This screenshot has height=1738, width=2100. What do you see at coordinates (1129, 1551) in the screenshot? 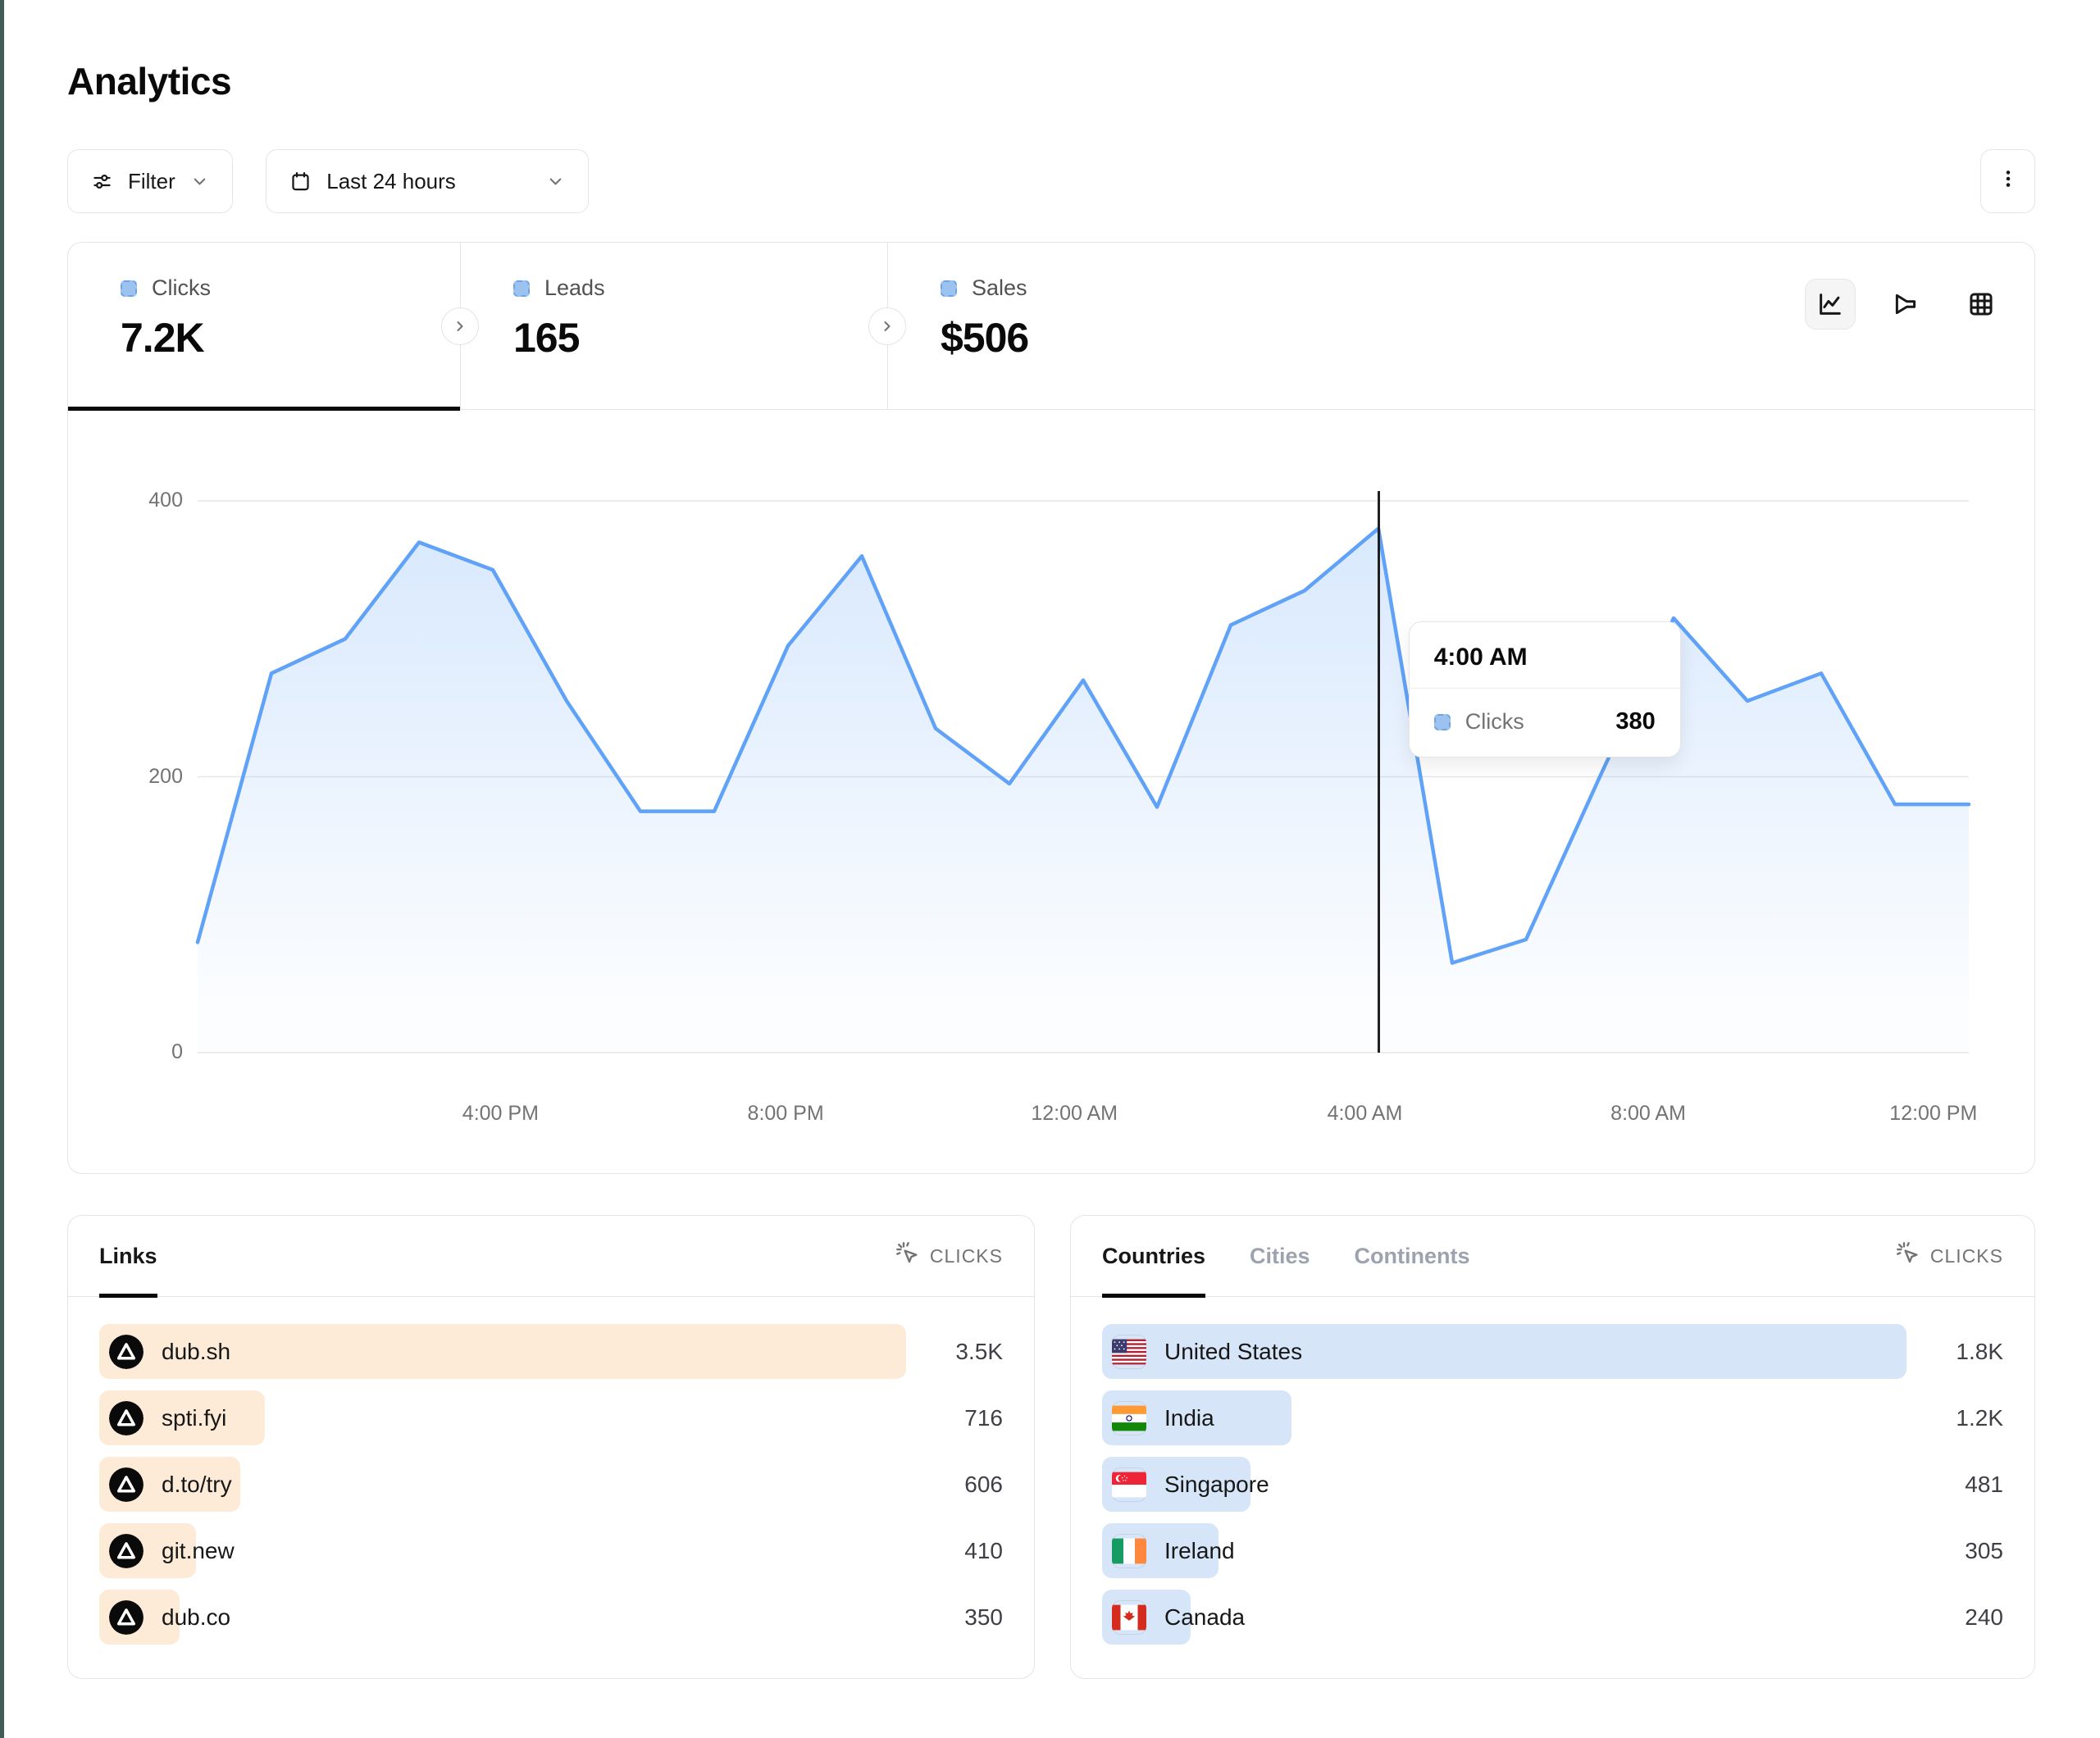
I see `flag-ie-icon` at bounding box center [1129, 1551].